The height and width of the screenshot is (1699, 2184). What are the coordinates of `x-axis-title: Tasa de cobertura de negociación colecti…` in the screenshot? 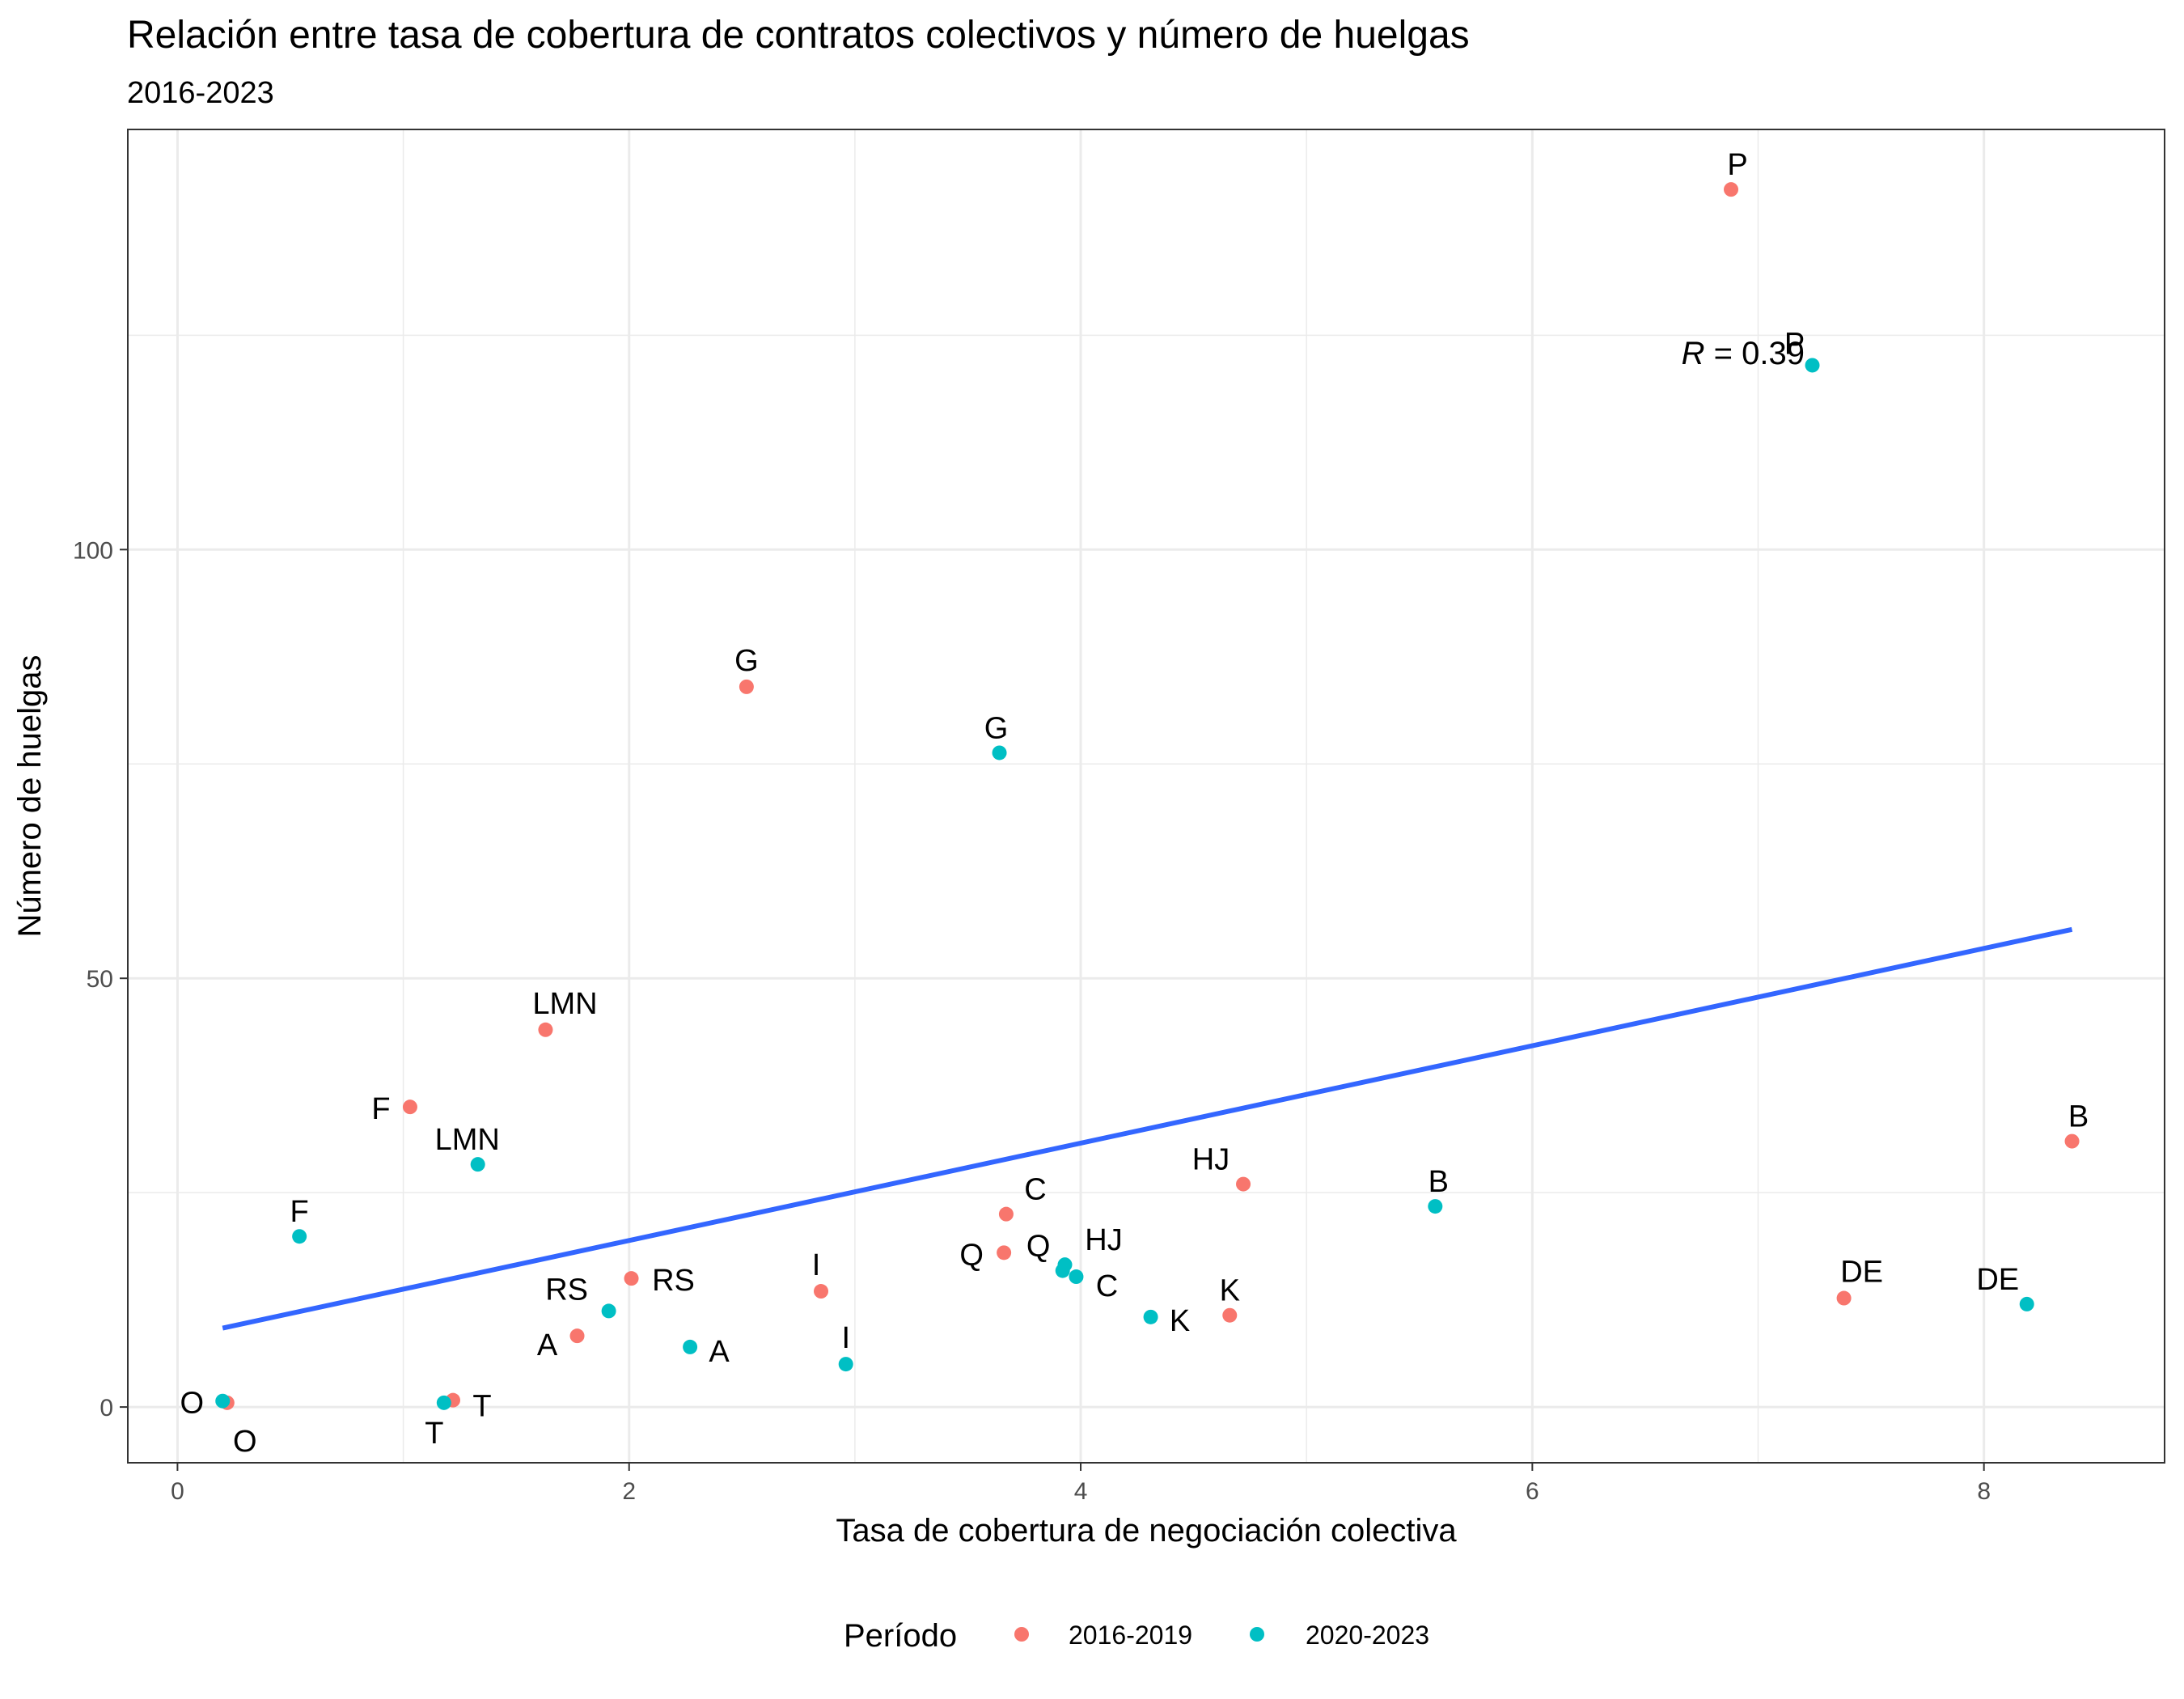 It's located at (1146, 1531).